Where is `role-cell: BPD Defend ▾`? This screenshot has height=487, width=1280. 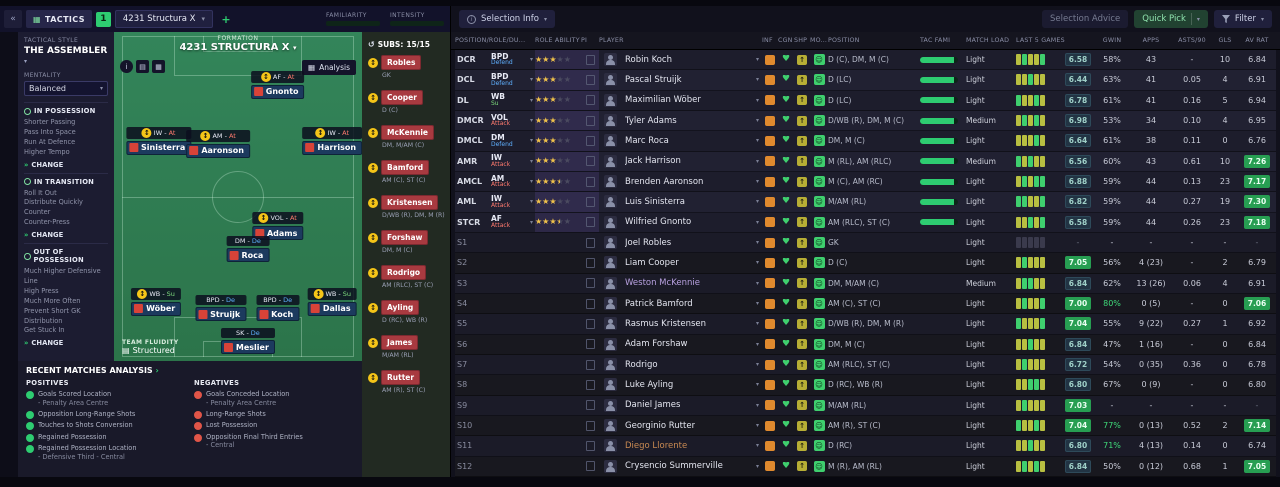 role-cell: BPD Defend ▾ is located at coordinates (512, 79).